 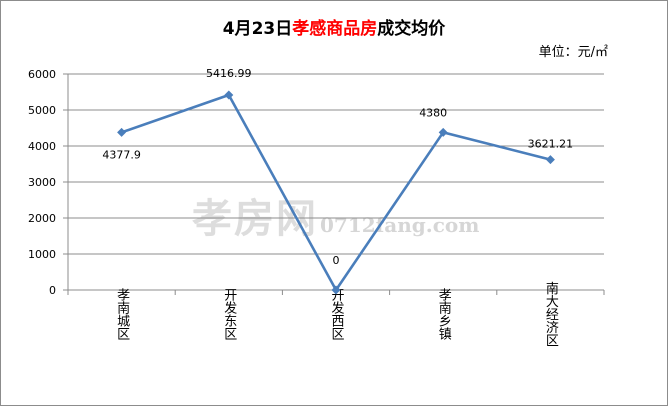 I want to click on x-category-label: 开发东区, so click(x=229, y=314).